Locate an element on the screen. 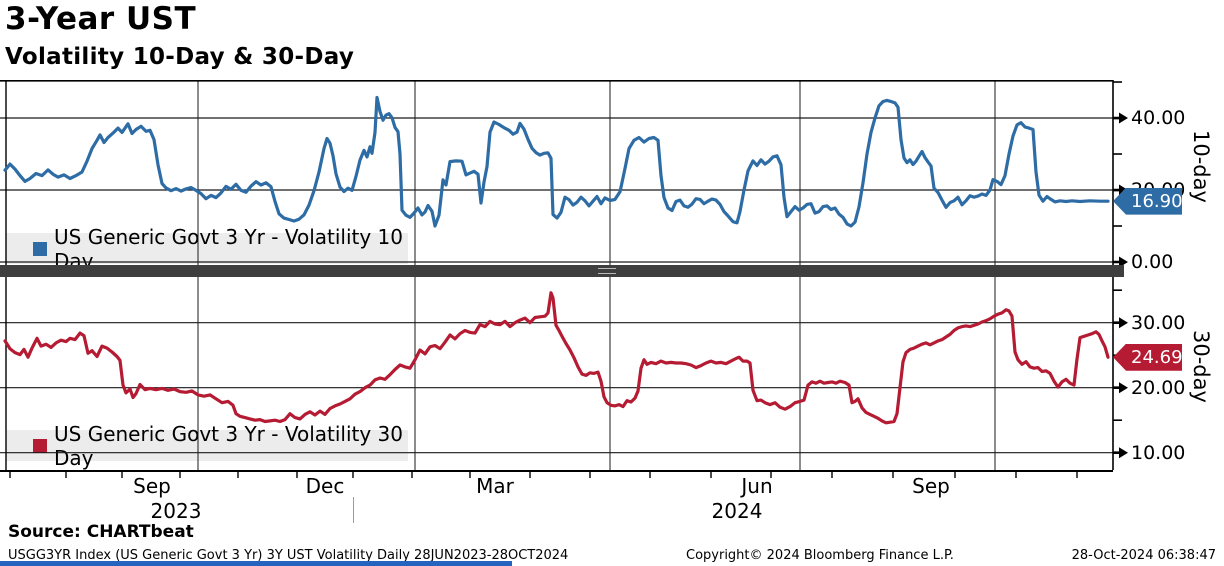 This screenshot has height=566, width=1224. legend-swatch-blue-icon is located at coordinates (40, 248).